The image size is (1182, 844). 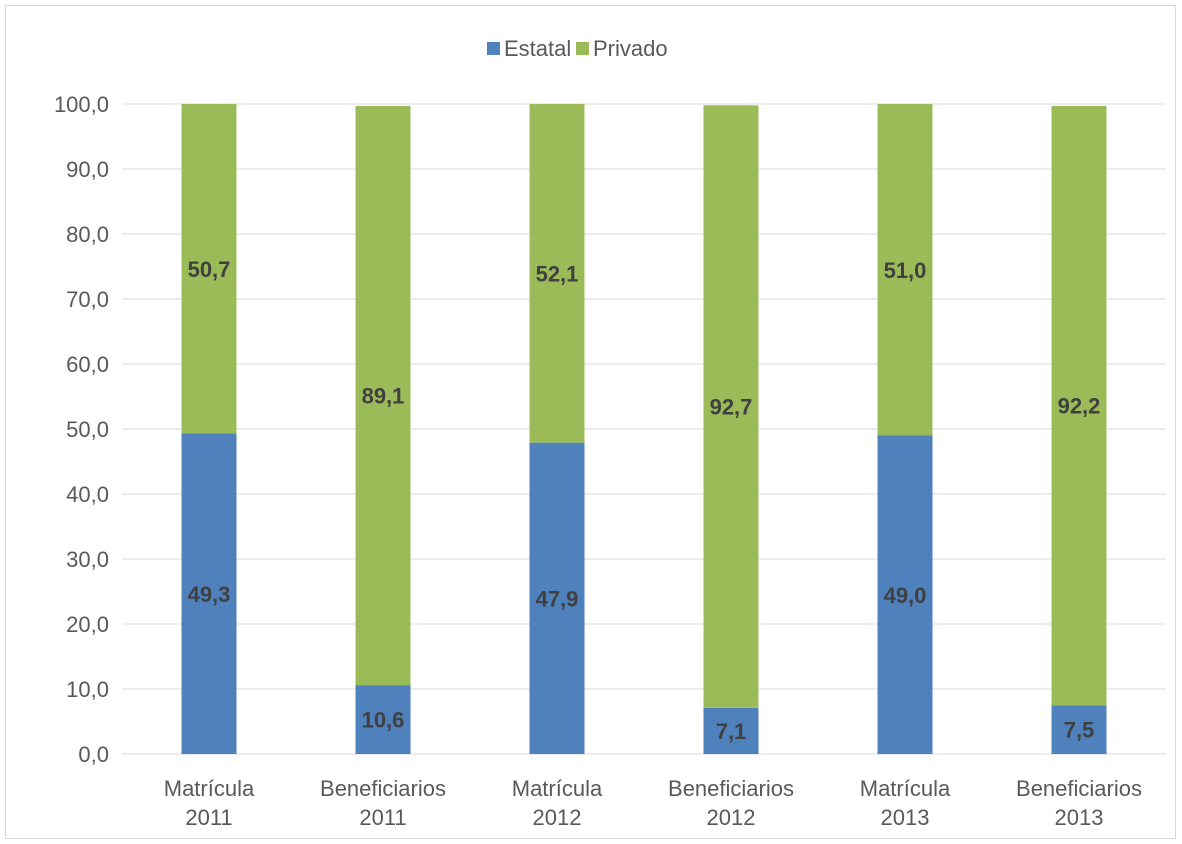 I want to click on data-label-estatal: 10,6, so click(x=383, y=720).